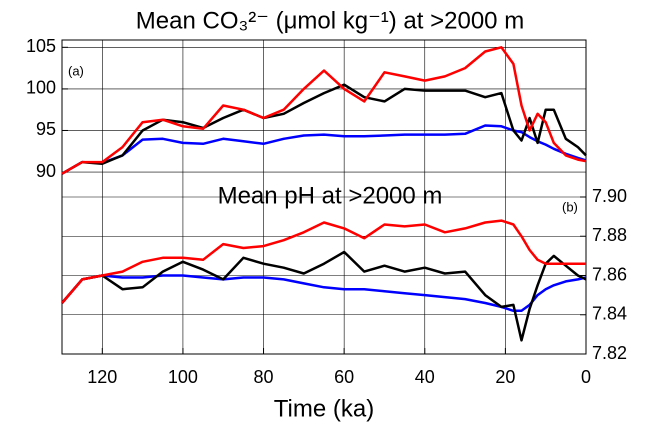 The image size is (653, 426). What do you see at coordinates (505, 377) in the screenshot?
I see `x-tick-label: 20` at bounding box center [505, 377].